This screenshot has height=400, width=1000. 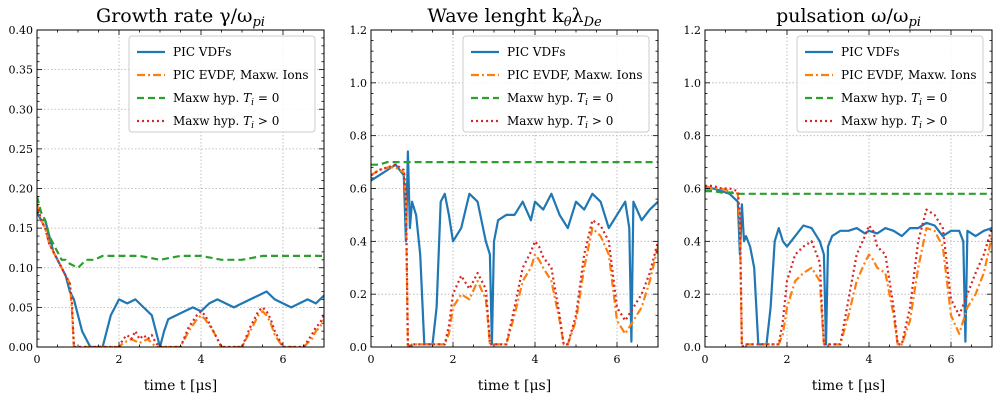 I want to click on title-tail: λ, so click(x=578, y=16).